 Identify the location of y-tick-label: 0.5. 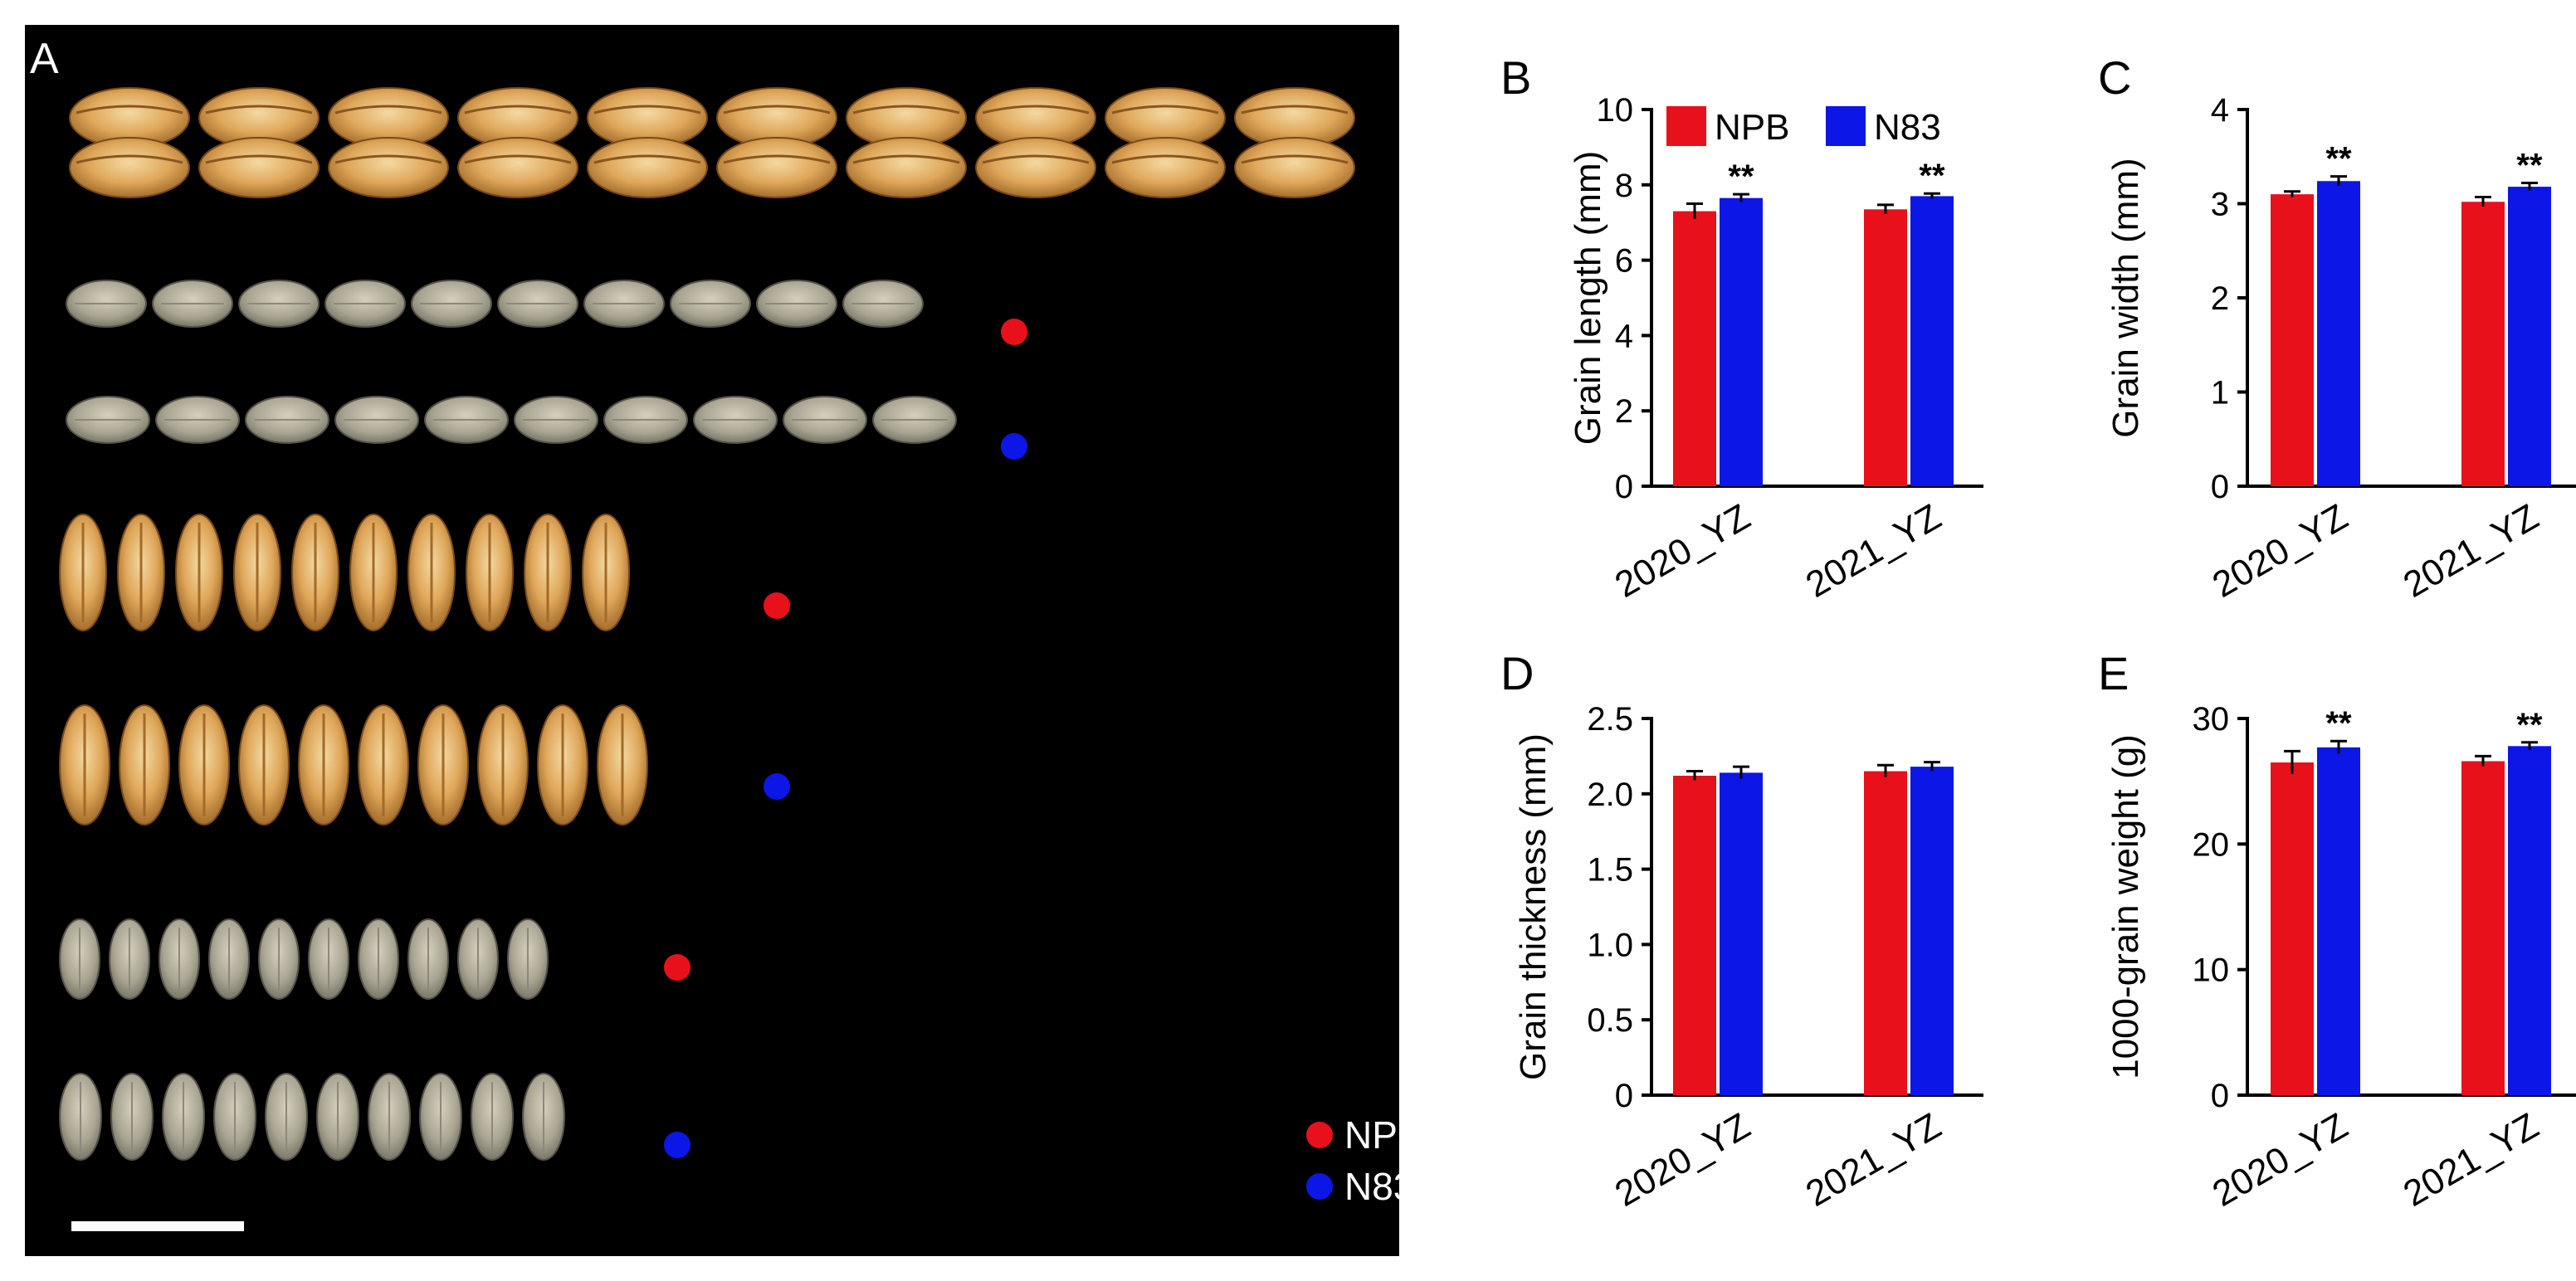
(1610, 1020).